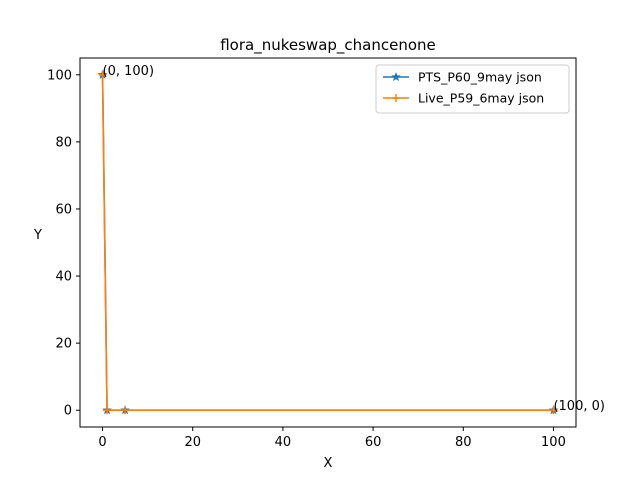 The width and height of the screenshot is (640, 480). Describe the element at coordinates (553, 442) in the screenshot. I see `x-tick-label: 100` at that location.